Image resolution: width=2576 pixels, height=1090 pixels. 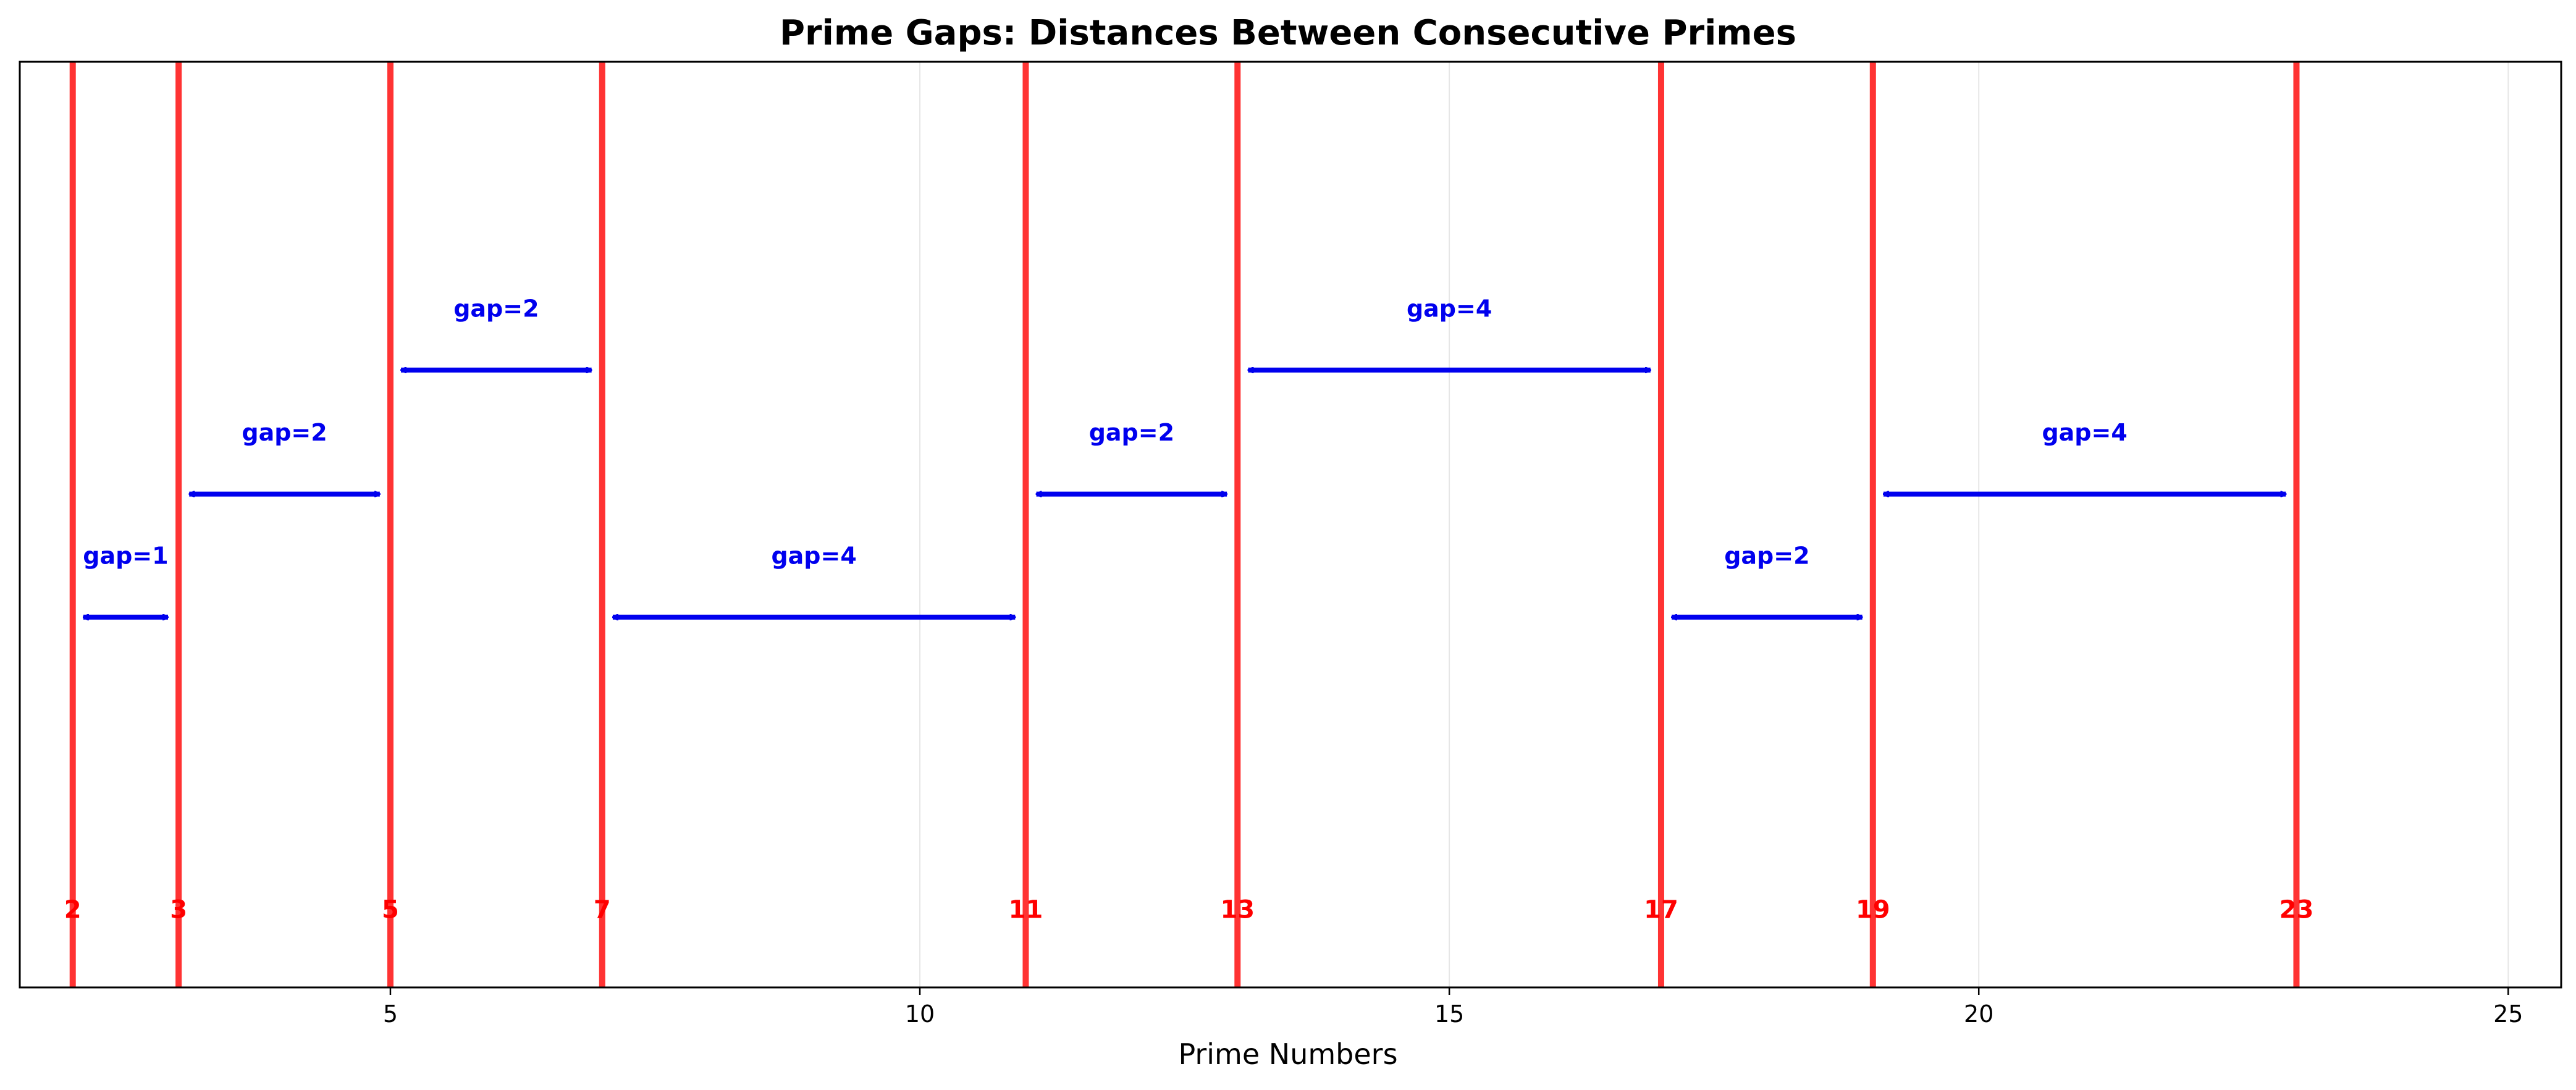 What do you see at coordinates (602, 910) in the screenshot?
I see `prime-label-7: 7` at bounding box center [602, 910].